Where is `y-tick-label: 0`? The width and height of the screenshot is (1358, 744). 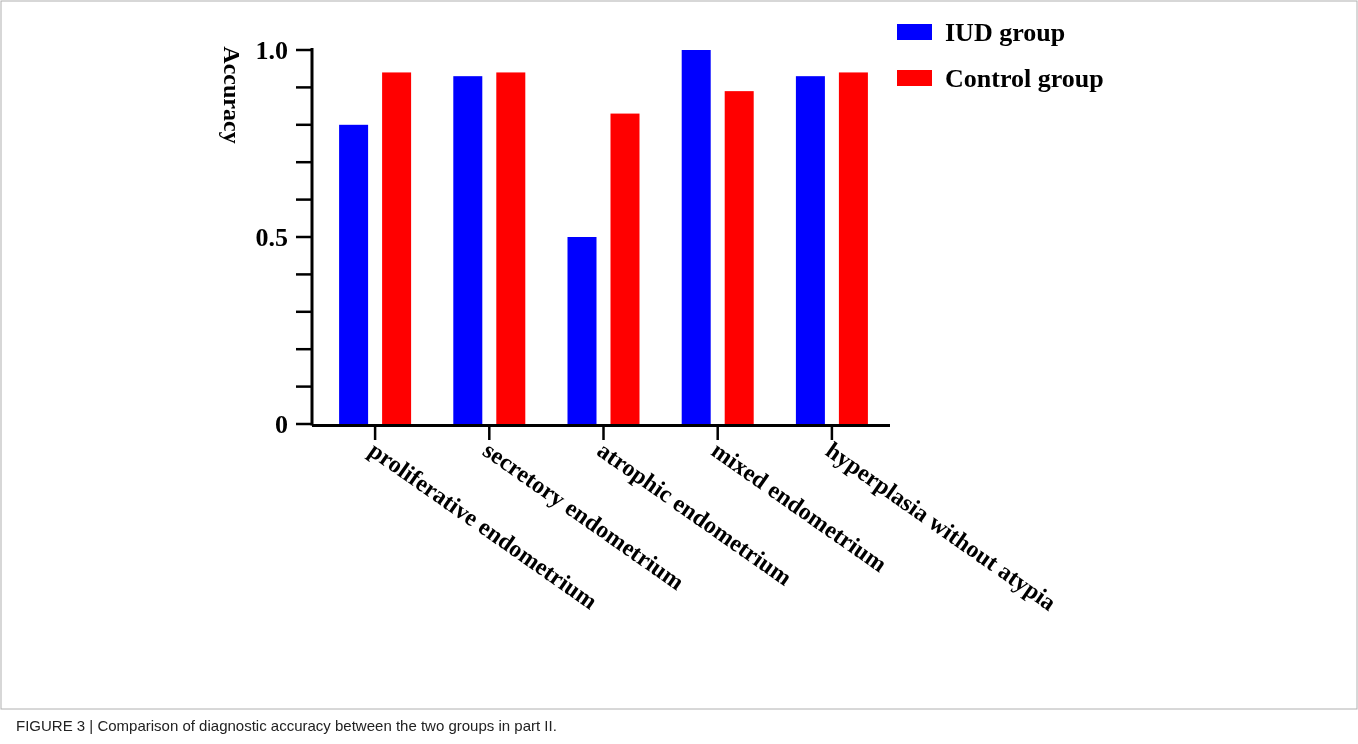
y-tick-label: 0 is located at coordinates (281, 425).